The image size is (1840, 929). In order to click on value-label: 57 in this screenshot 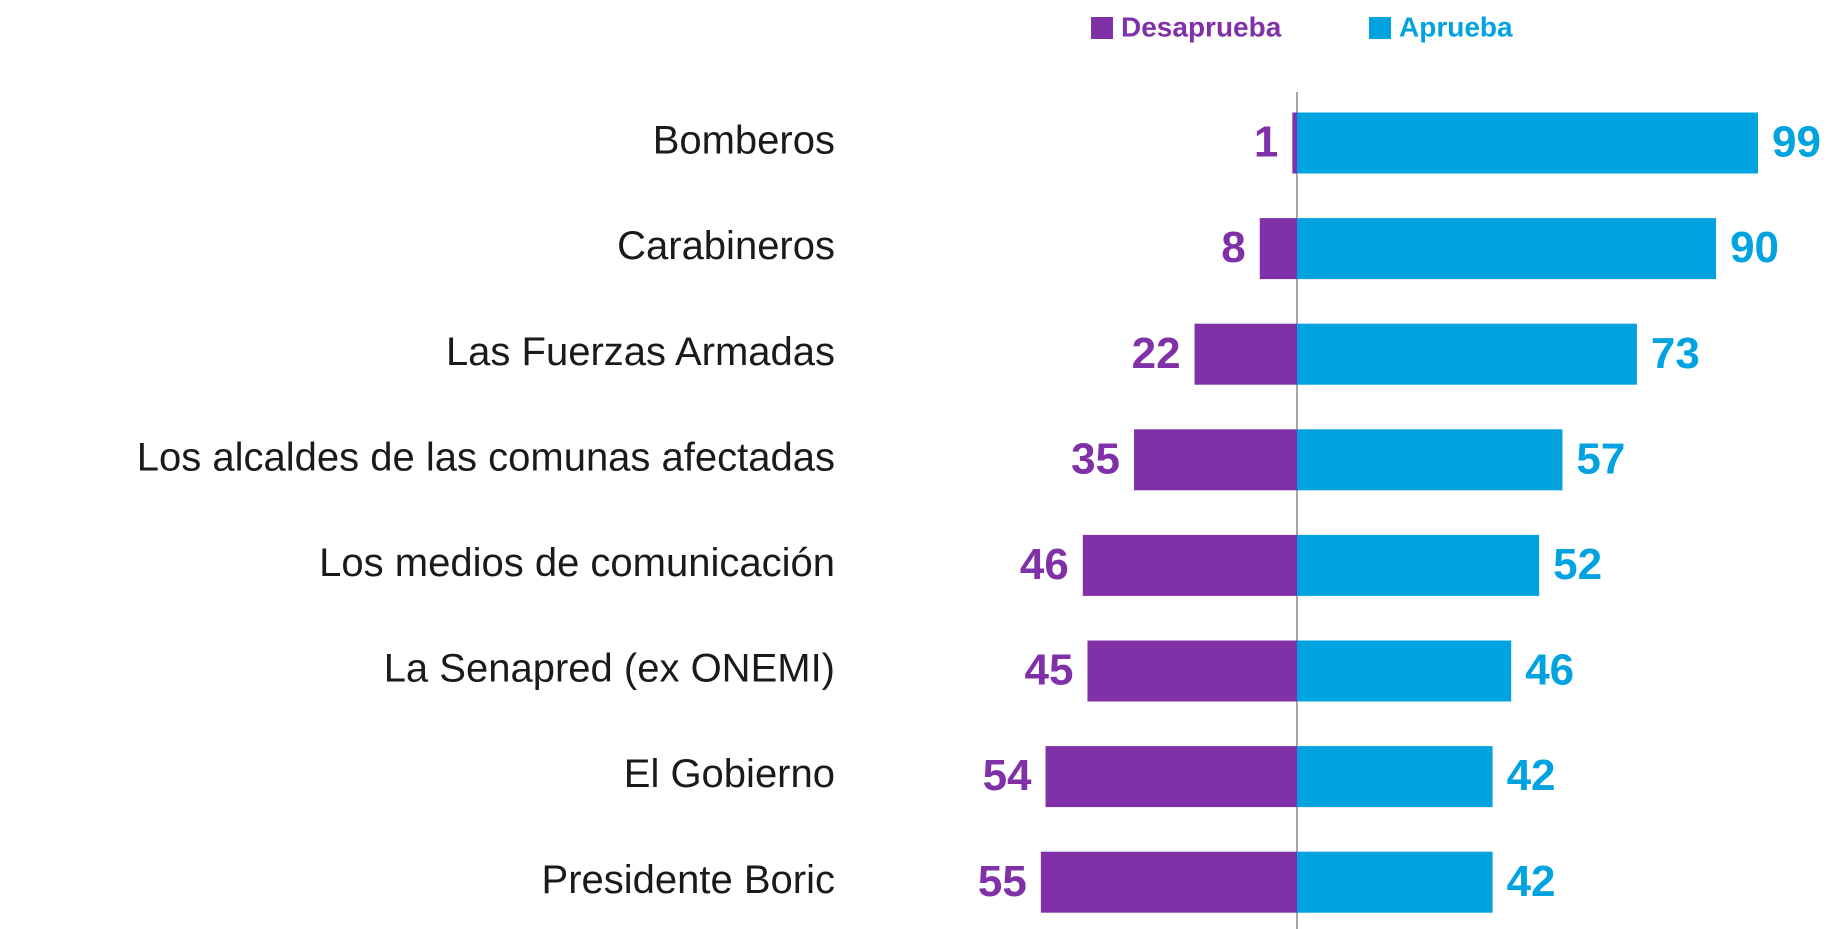, I will do `click(1600, 458)`.